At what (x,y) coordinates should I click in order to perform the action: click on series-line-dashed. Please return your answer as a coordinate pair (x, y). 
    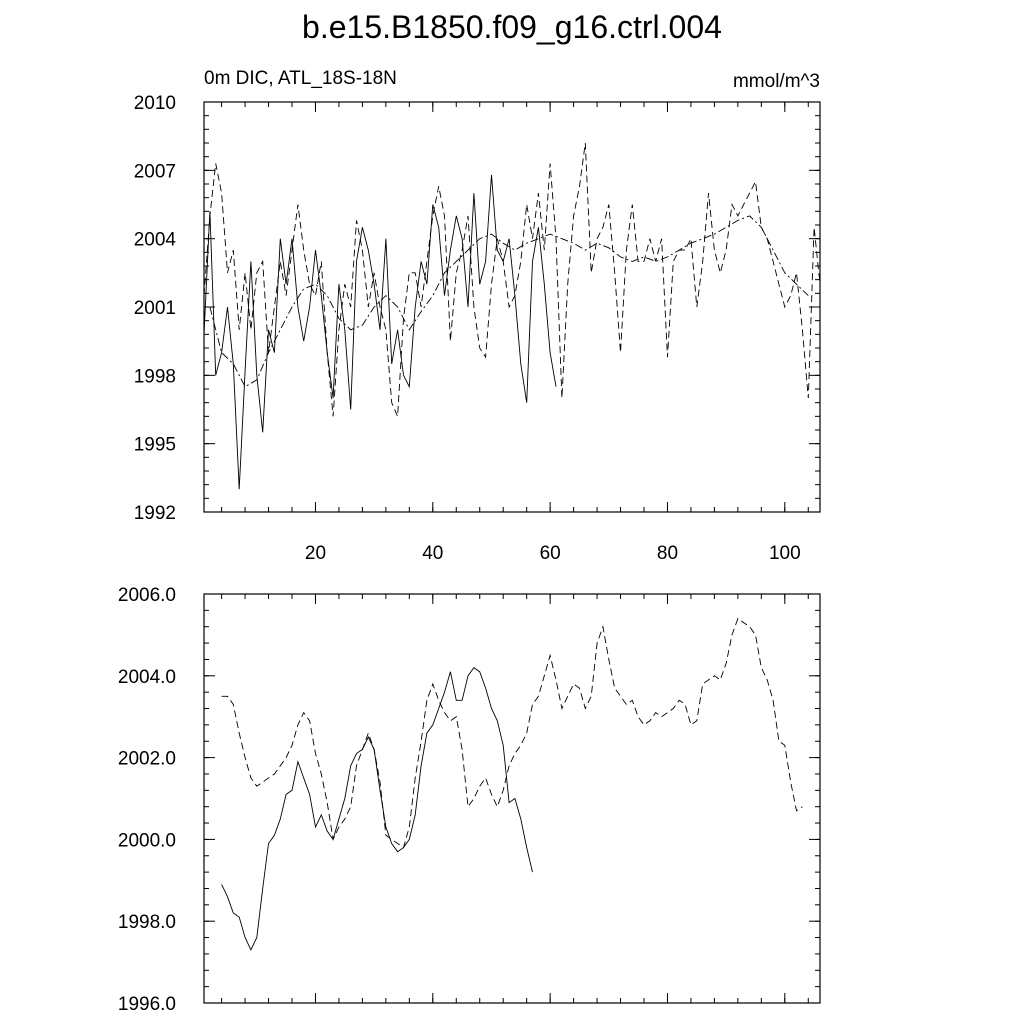
    Looking at the image, I should click on (512, 733).